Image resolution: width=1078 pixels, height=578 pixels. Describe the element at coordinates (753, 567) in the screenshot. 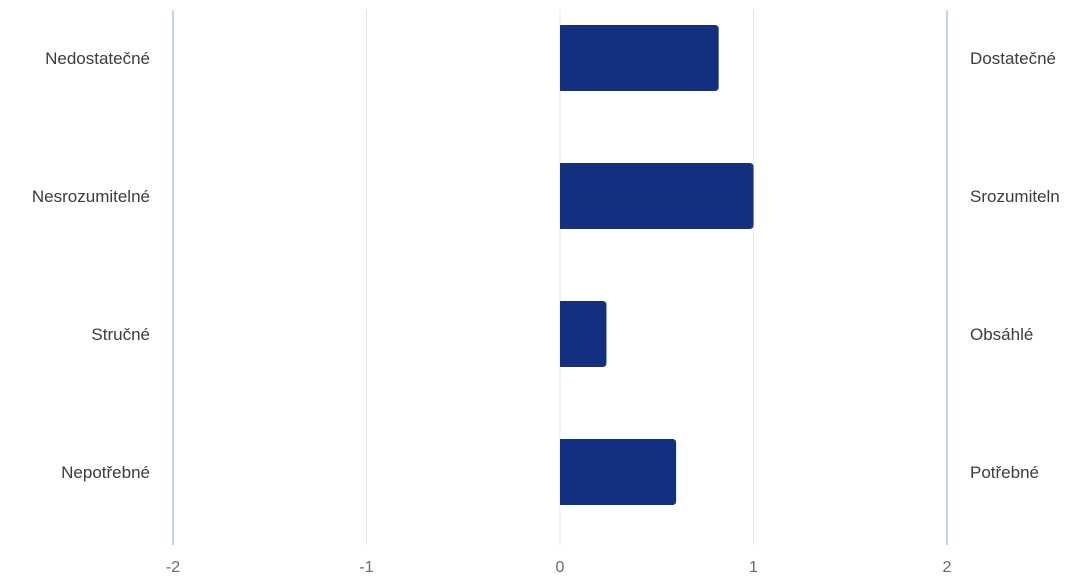

I see `x-tick-label: 1` at that location.